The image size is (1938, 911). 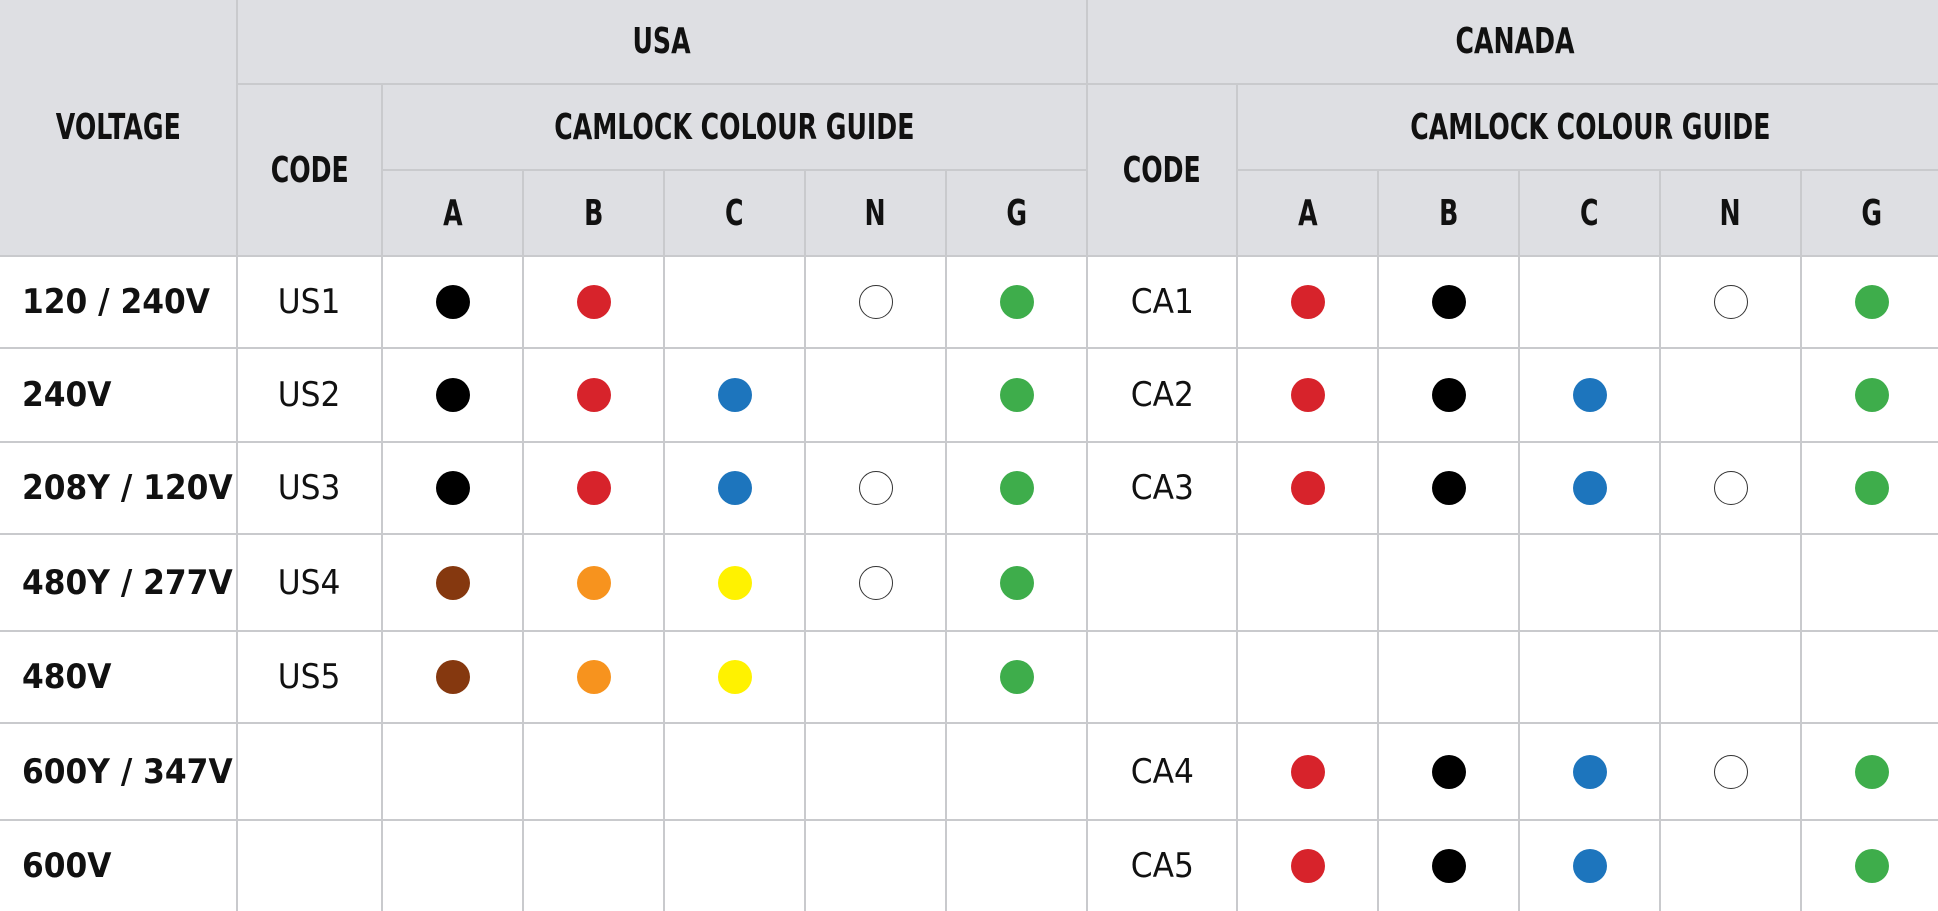 What do you see at coordinates (593, 213) in the screenshot?
I see `us-col-b: B` at bounding box center [593, 213].